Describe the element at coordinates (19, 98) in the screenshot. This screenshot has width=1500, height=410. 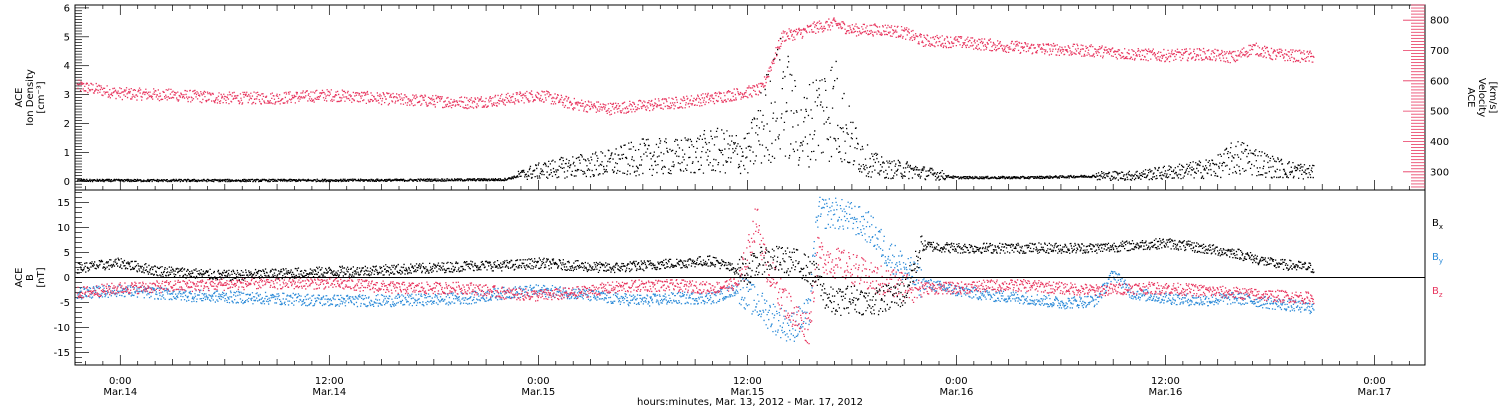
I see `density-axis-title-line1: ACE` at that location.